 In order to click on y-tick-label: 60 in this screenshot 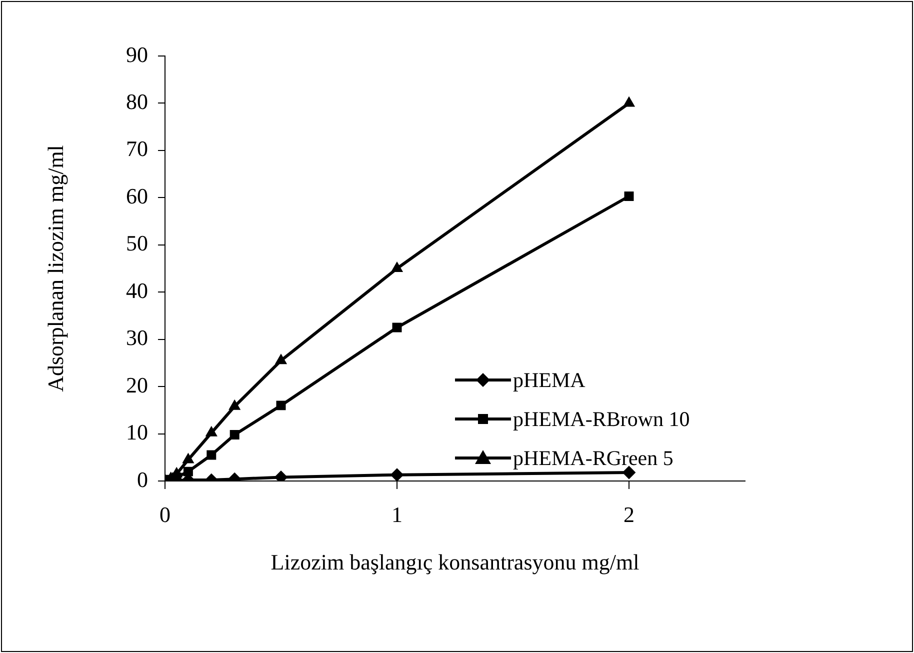, I will do `click(137, 195)`.